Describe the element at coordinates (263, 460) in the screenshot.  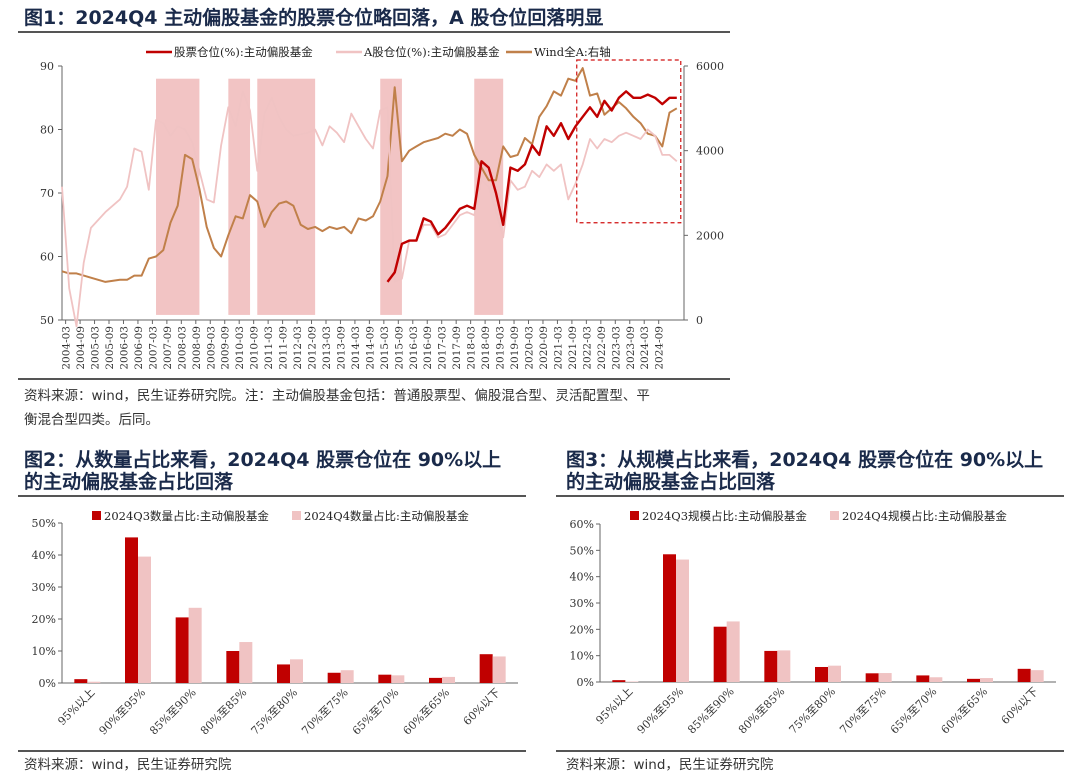
I see `fig2-title-line1: 图2：从数量占比来看，2024Q4 股票仓位在 90%以上` at that location.